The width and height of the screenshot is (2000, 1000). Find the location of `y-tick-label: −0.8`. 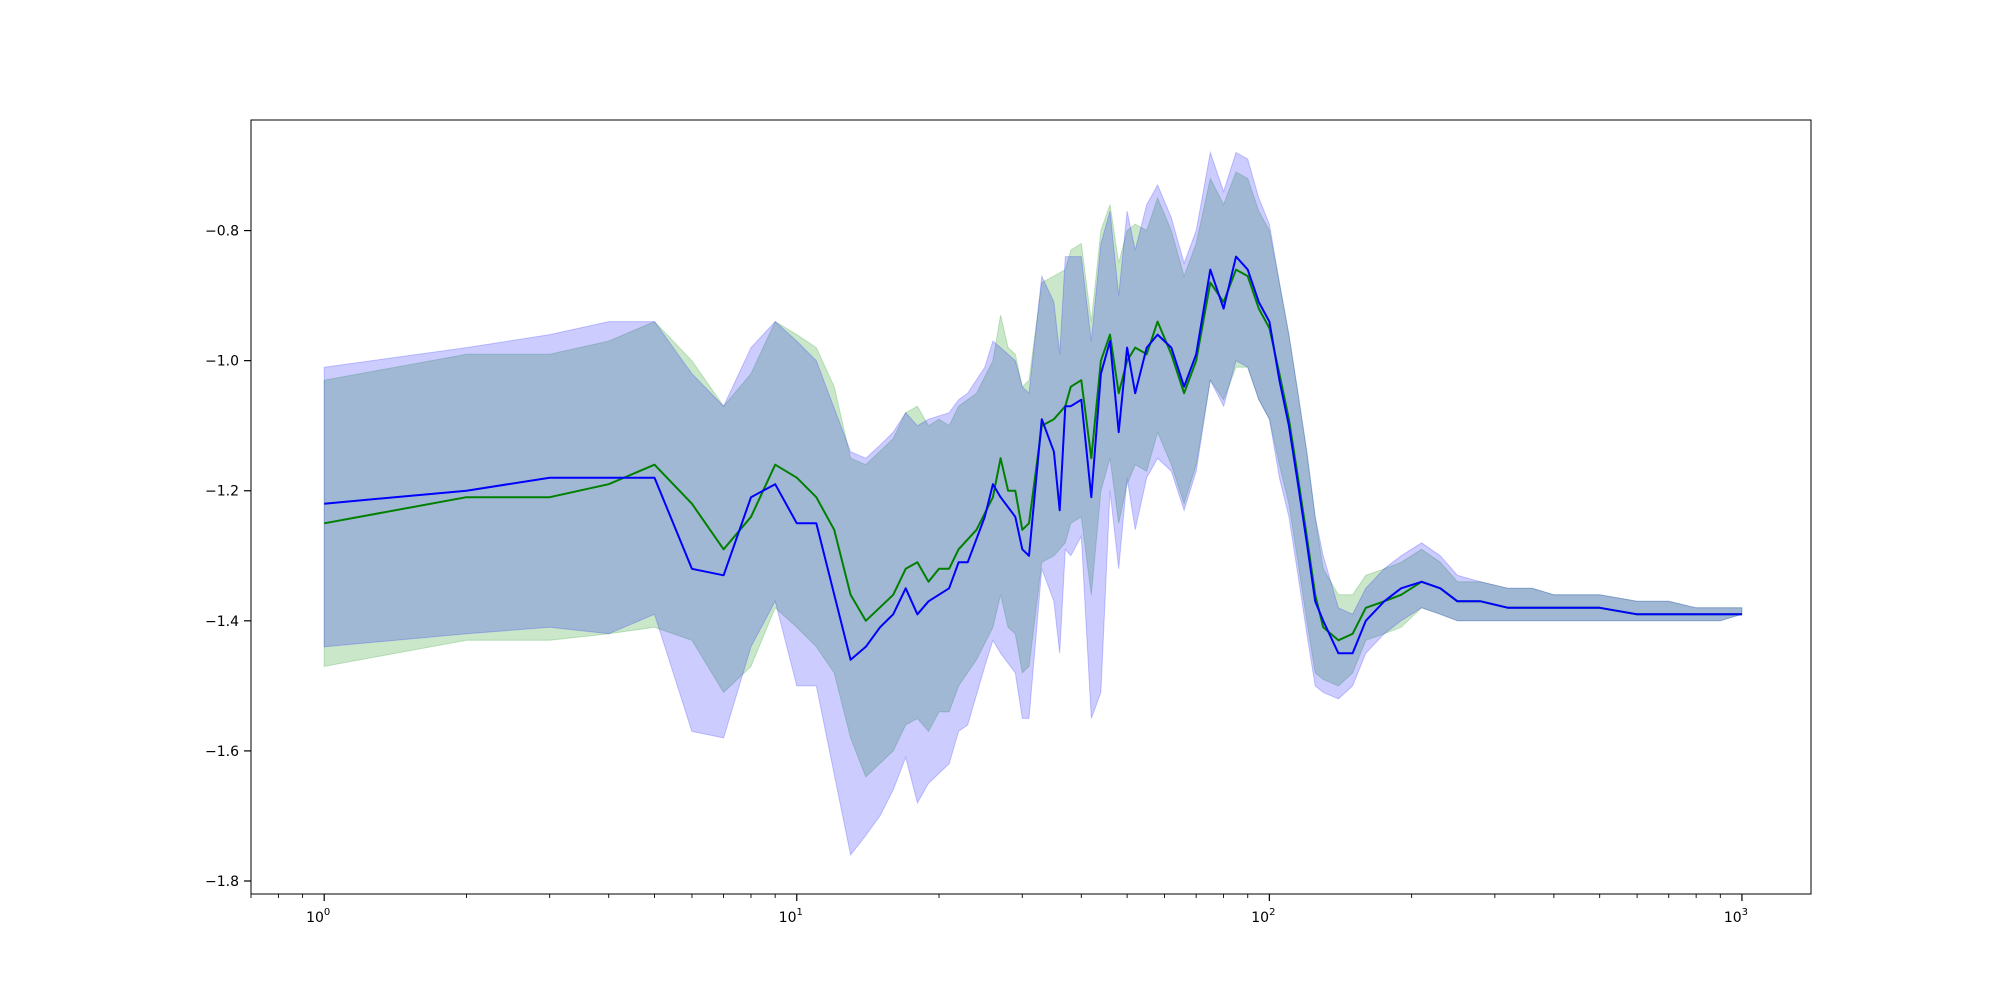

y-tick-label: −0.8 is located at coordinates (222, 232).